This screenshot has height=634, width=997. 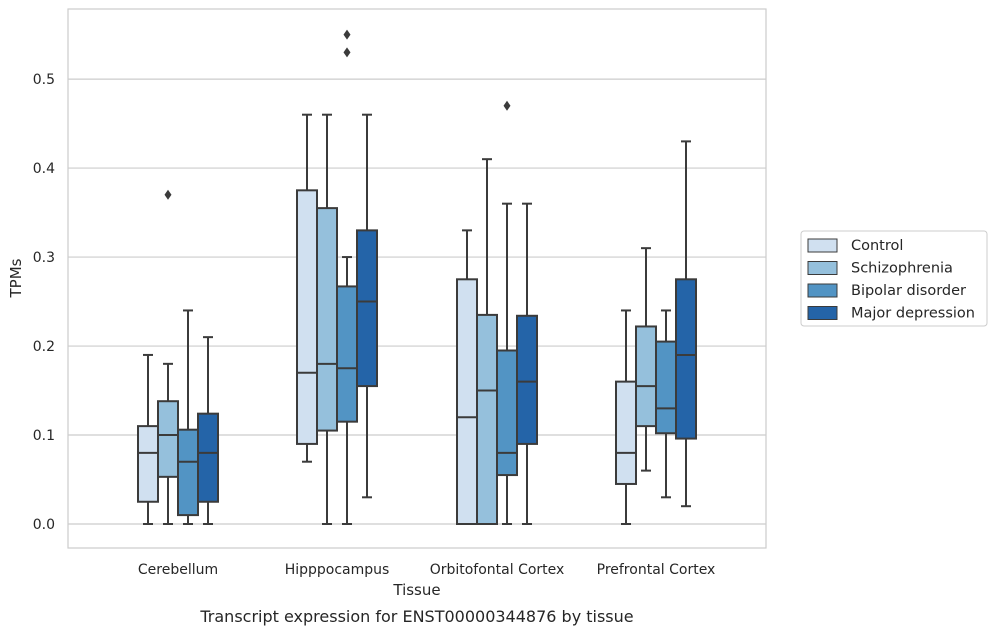 What do you see at coordinates (44, 436) in the screenshot?
I see `y-tick-label: 0.1` at bounding box center [44, 436].